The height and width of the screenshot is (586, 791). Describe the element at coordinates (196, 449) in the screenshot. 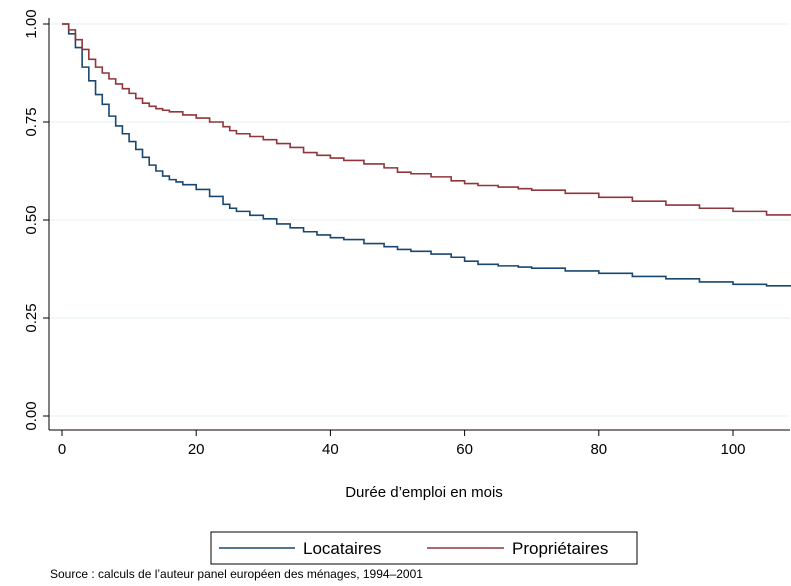

I see `x-tick-label: 20` at that location.